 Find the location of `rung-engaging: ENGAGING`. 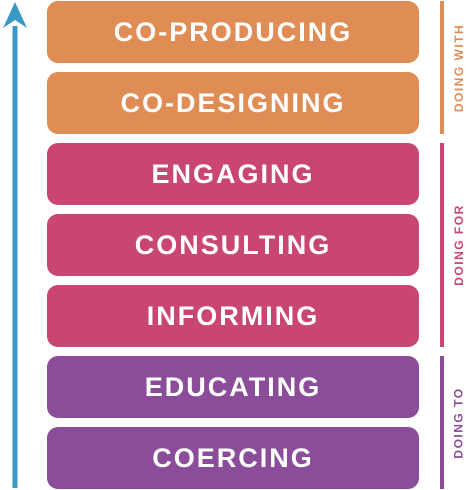

rung-engaging: ENGAGING is located at coordinates (233, 174).